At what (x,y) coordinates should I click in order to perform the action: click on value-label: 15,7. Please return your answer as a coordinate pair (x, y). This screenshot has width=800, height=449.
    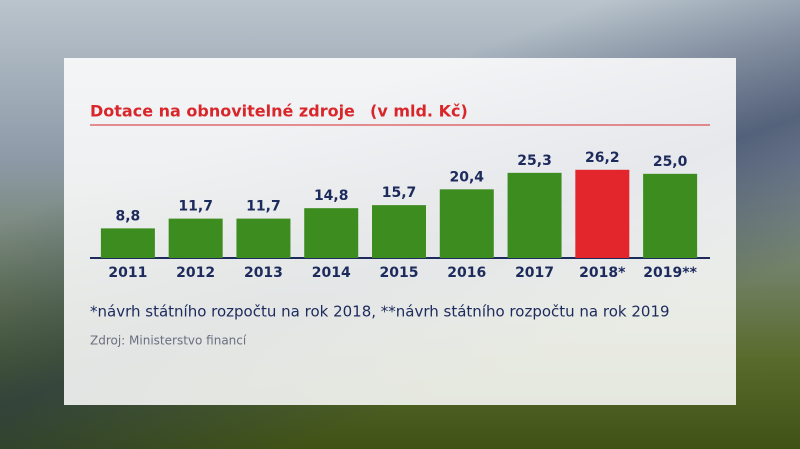
    Looking at the image, I should click on (399, 193).